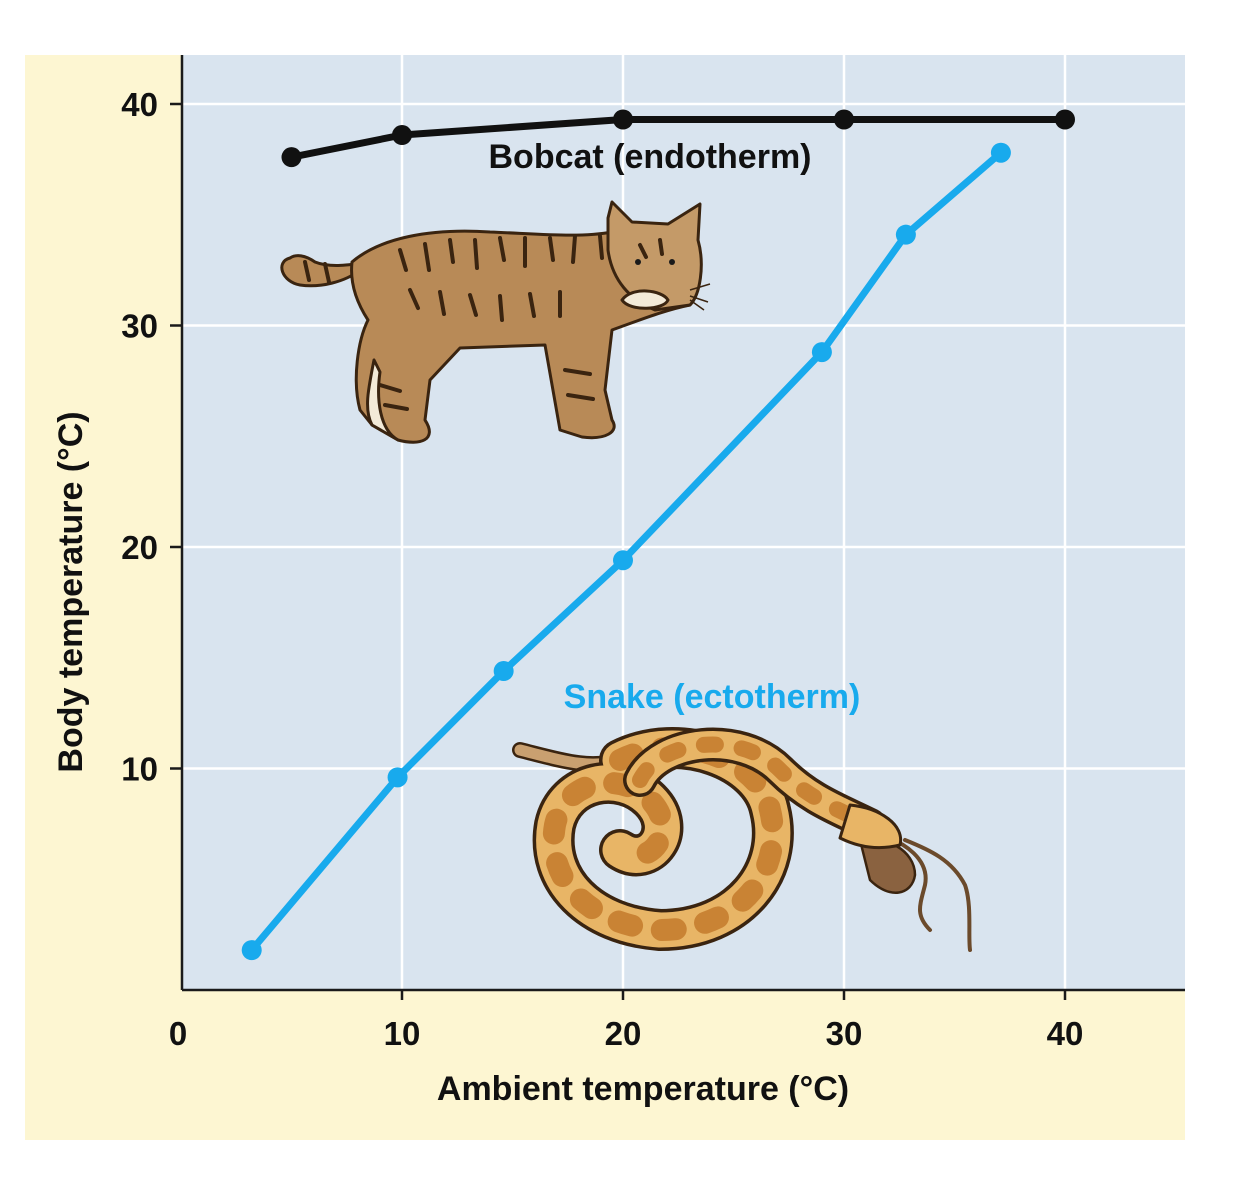 This screenshot has height=1200, width=1239. I want to click on y-tick-label: 20, so click(139, 547).